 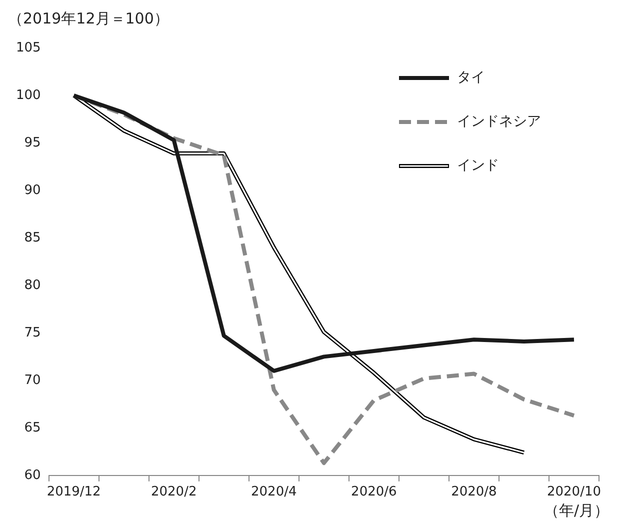 What do you see at coordinates (88, 18) in the screenshot?
I see `y-axis-title: （2019年12月＝100）` at bounding box center [88, 18].